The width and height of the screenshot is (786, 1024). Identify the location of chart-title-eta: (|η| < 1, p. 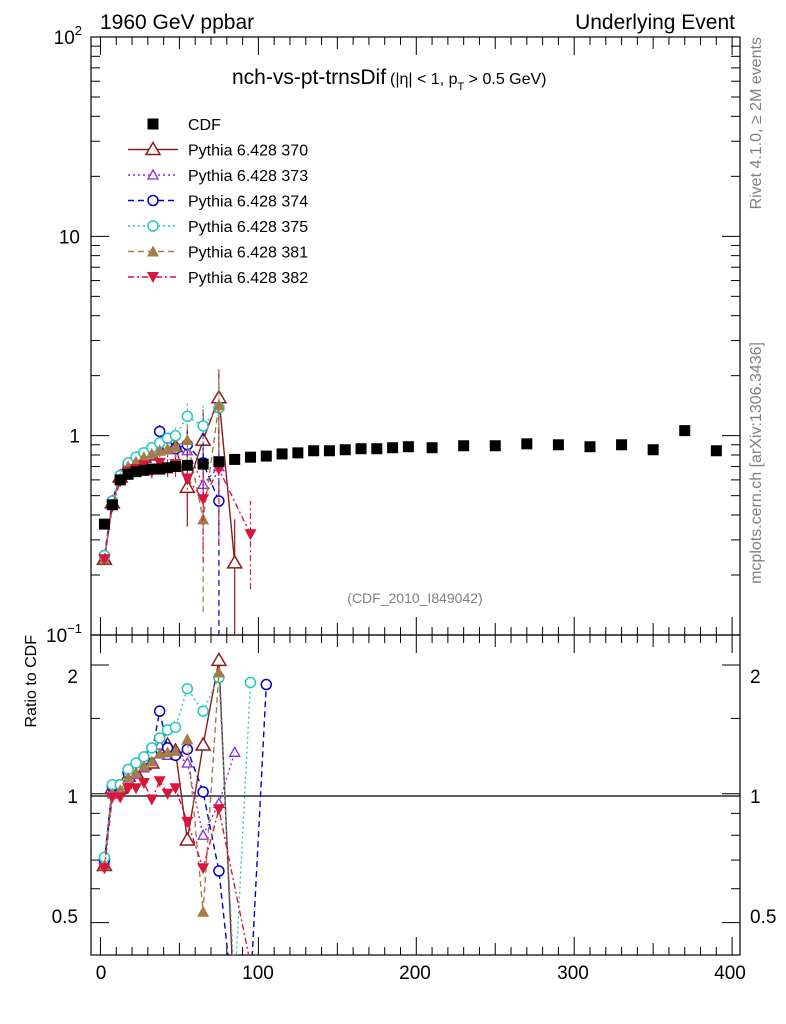
(424, 79).